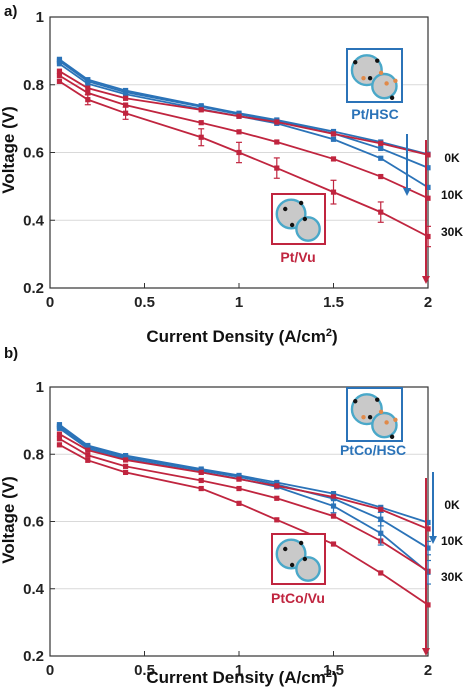 This screenshot has width=474, height=689. I want to click on x-tick-label-4: 2, so click(428, 302).